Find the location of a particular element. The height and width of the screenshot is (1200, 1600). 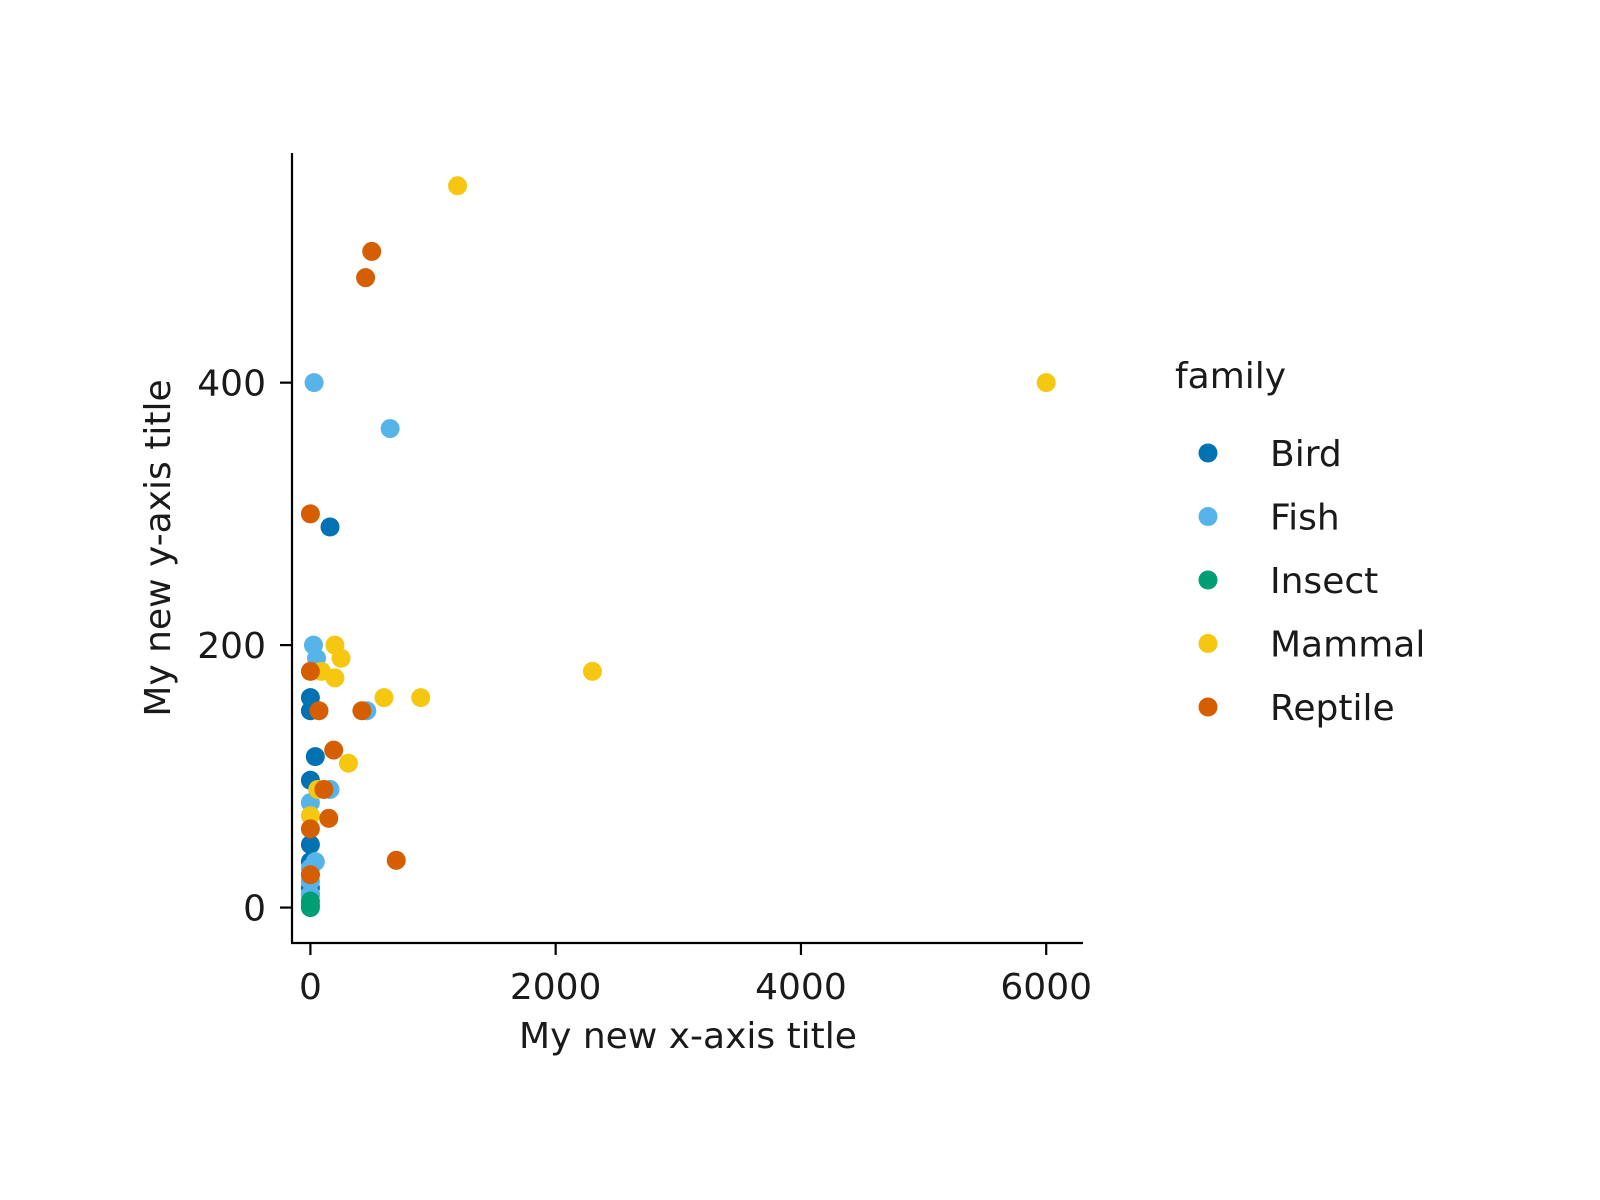

y-tick-label: 0 is located at coordinates (254, 909).